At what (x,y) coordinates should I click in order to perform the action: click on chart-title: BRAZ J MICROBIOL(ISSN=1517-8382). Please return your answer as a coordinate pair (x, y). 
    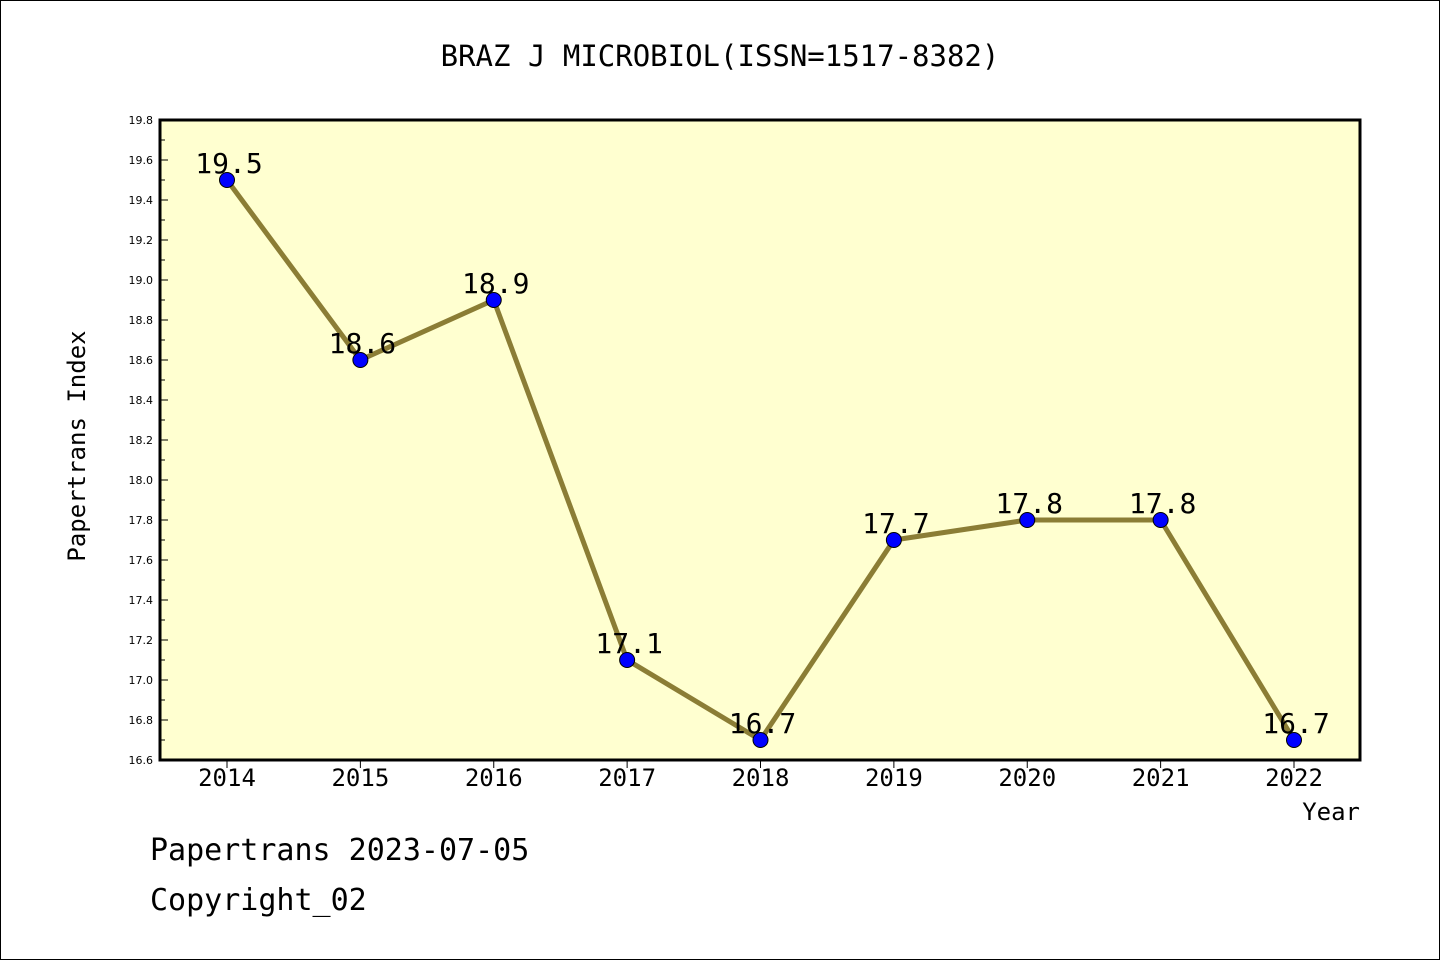
    Looking at the image, I should click on (720, 56).